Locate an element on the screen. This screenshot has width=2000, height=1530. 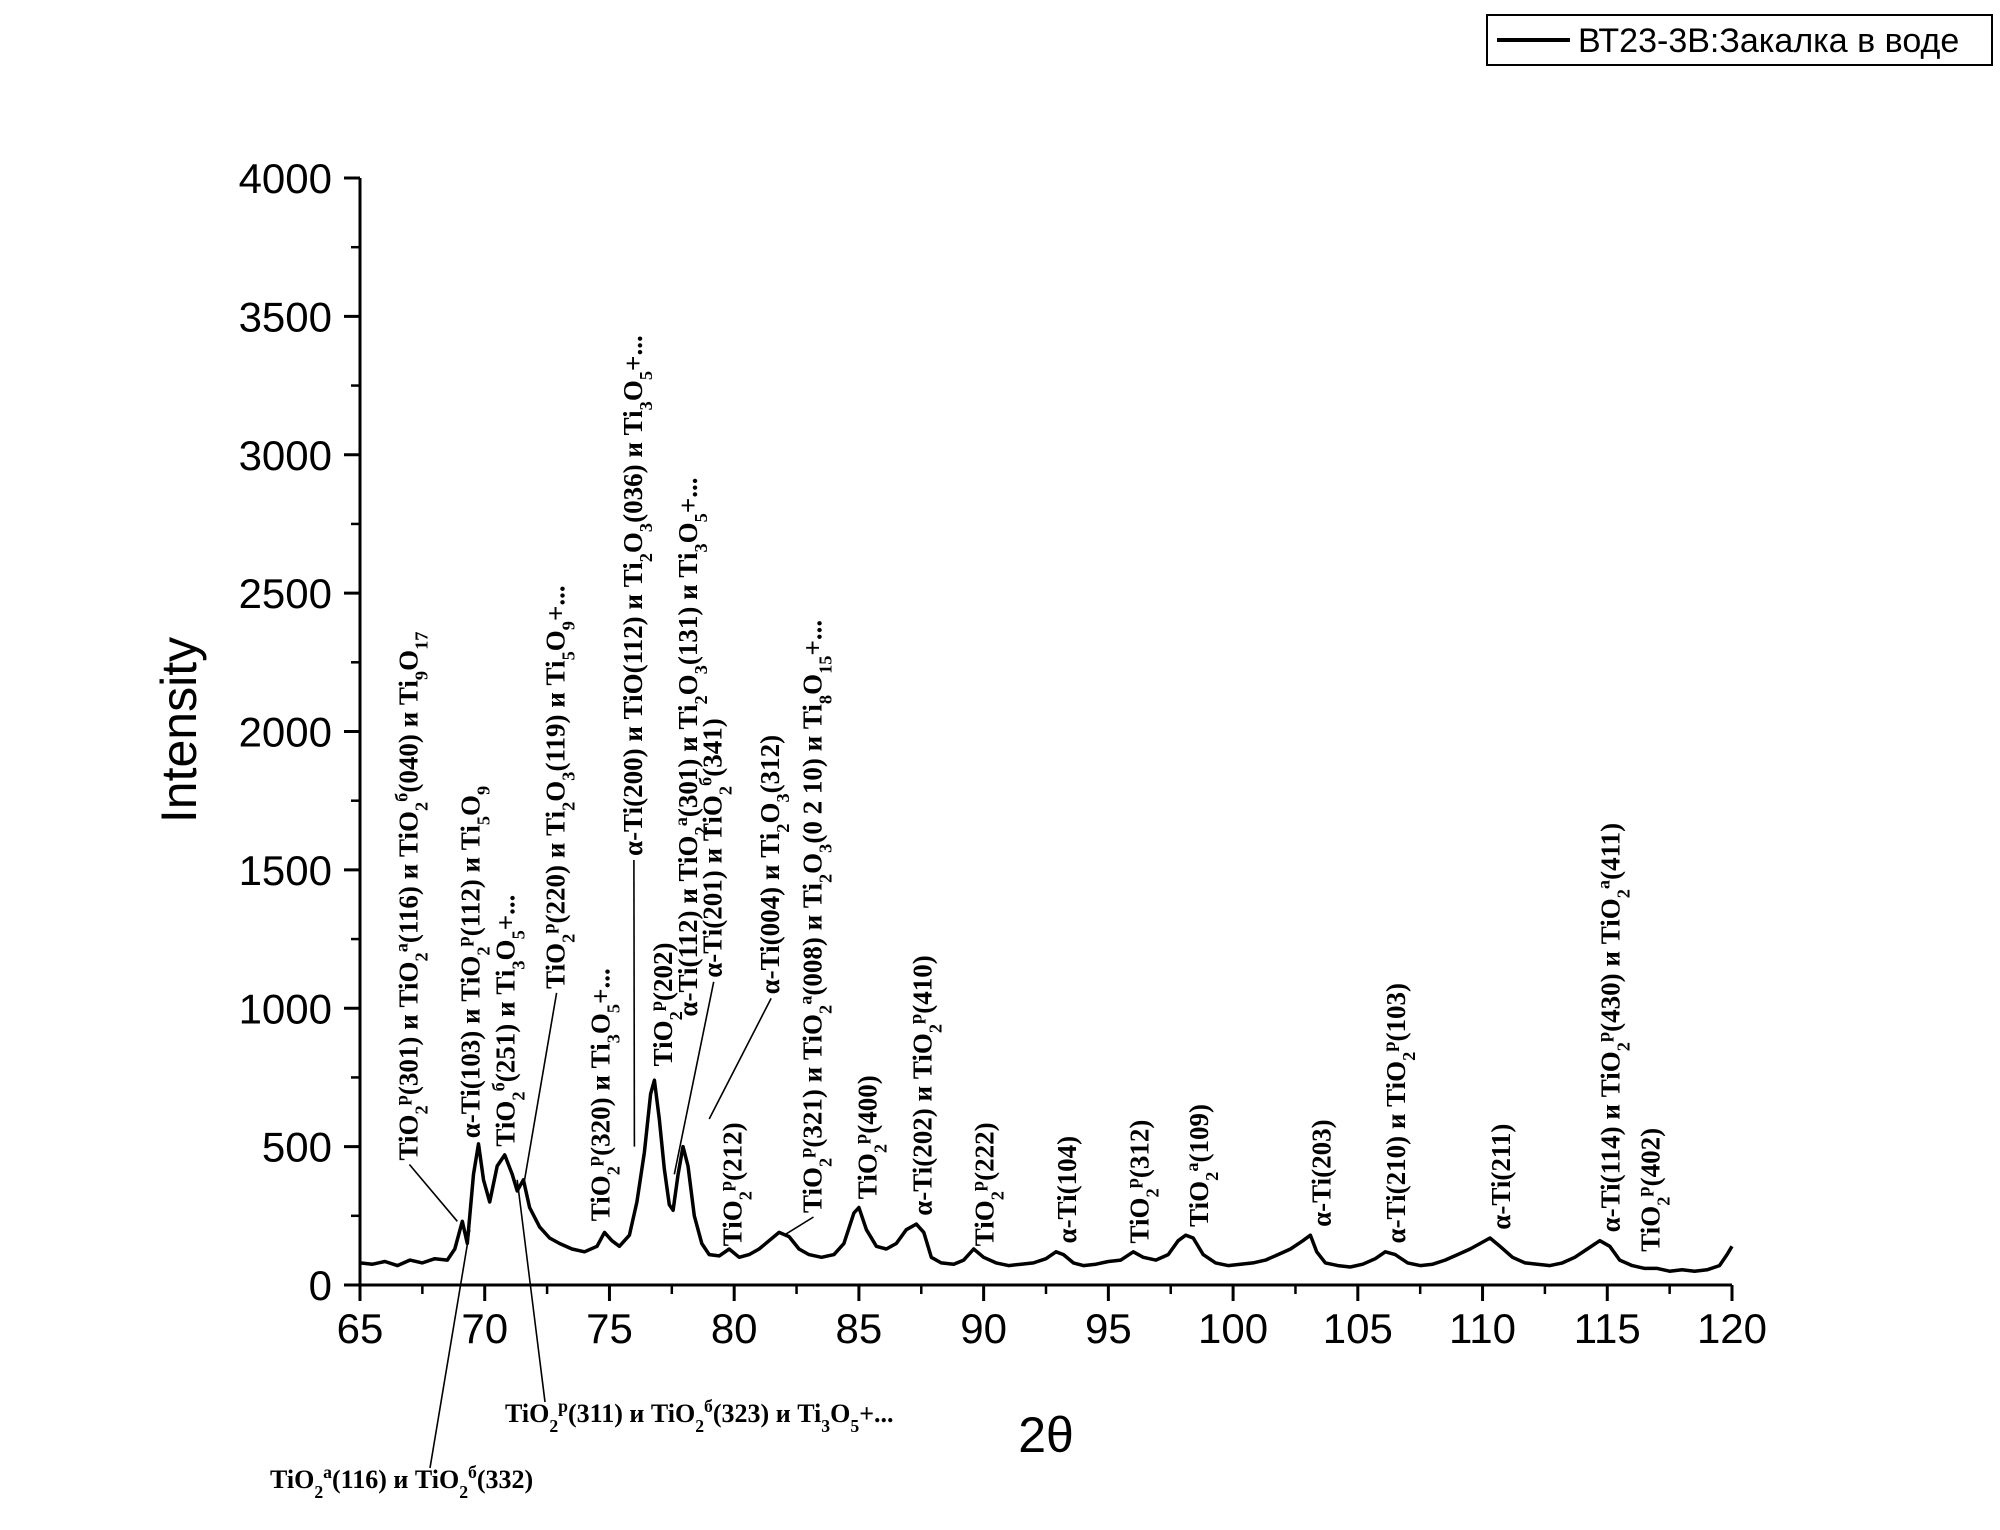
peak-label: TiO2р(222) is located at coordinates (988, 1184).